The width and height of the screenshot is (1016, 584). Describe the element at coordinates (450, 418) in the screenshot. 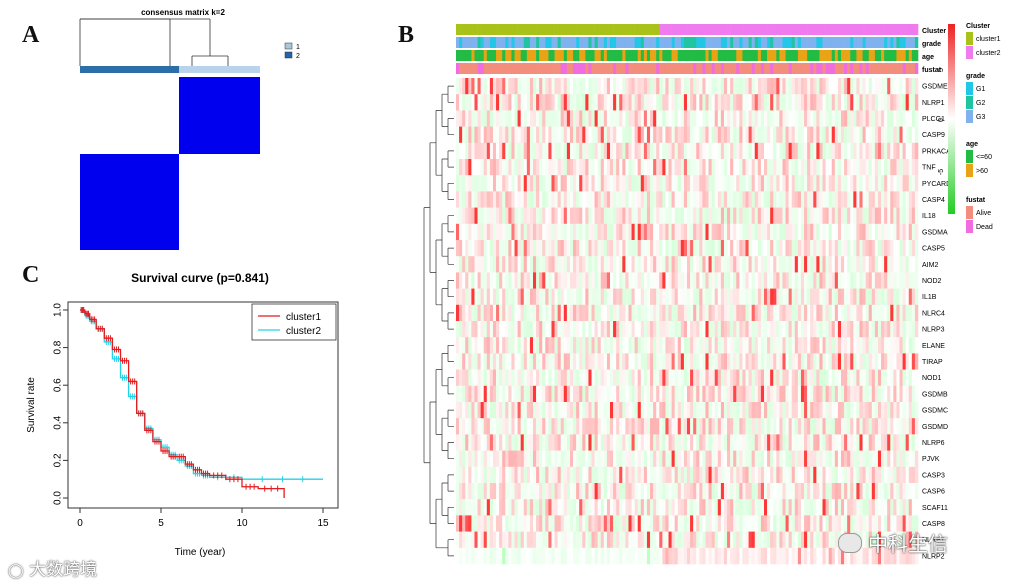

I see `dendrogram-branch` at that location.